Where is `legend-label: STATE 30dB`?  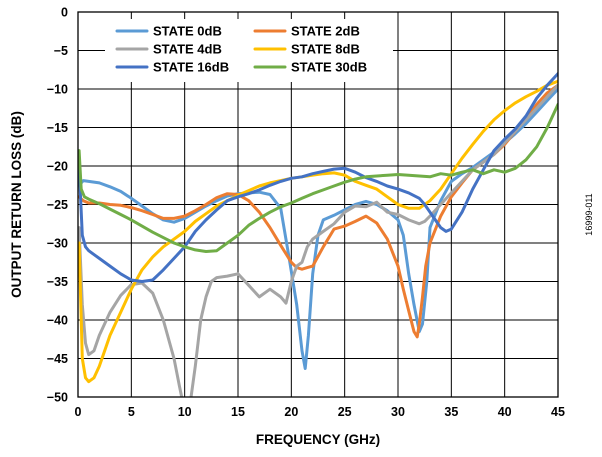
legend-label: STATE 30dB is located at coordinates (329, 67).